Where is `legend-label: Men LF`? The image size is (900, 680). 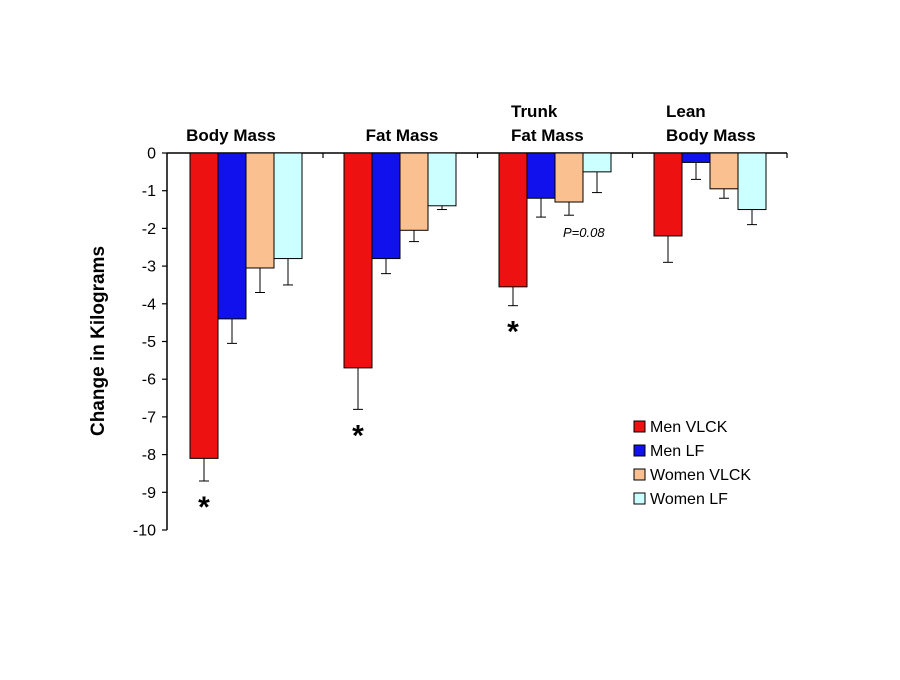
legend-label: Men LF is located at coordinates (677, 451).